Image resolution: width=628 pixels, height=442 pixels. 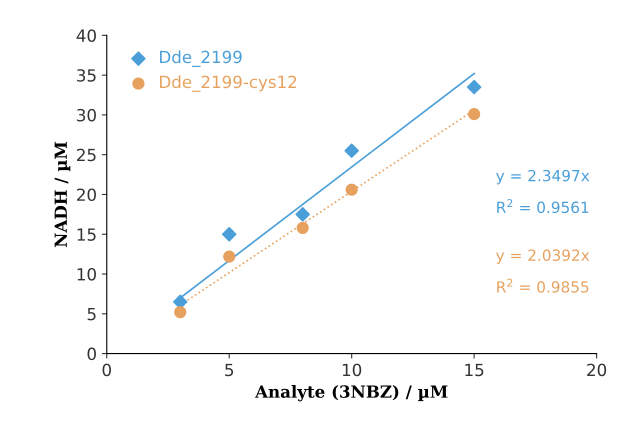 I want to click on y-tick-label: 5, so click(x=92, y=314).